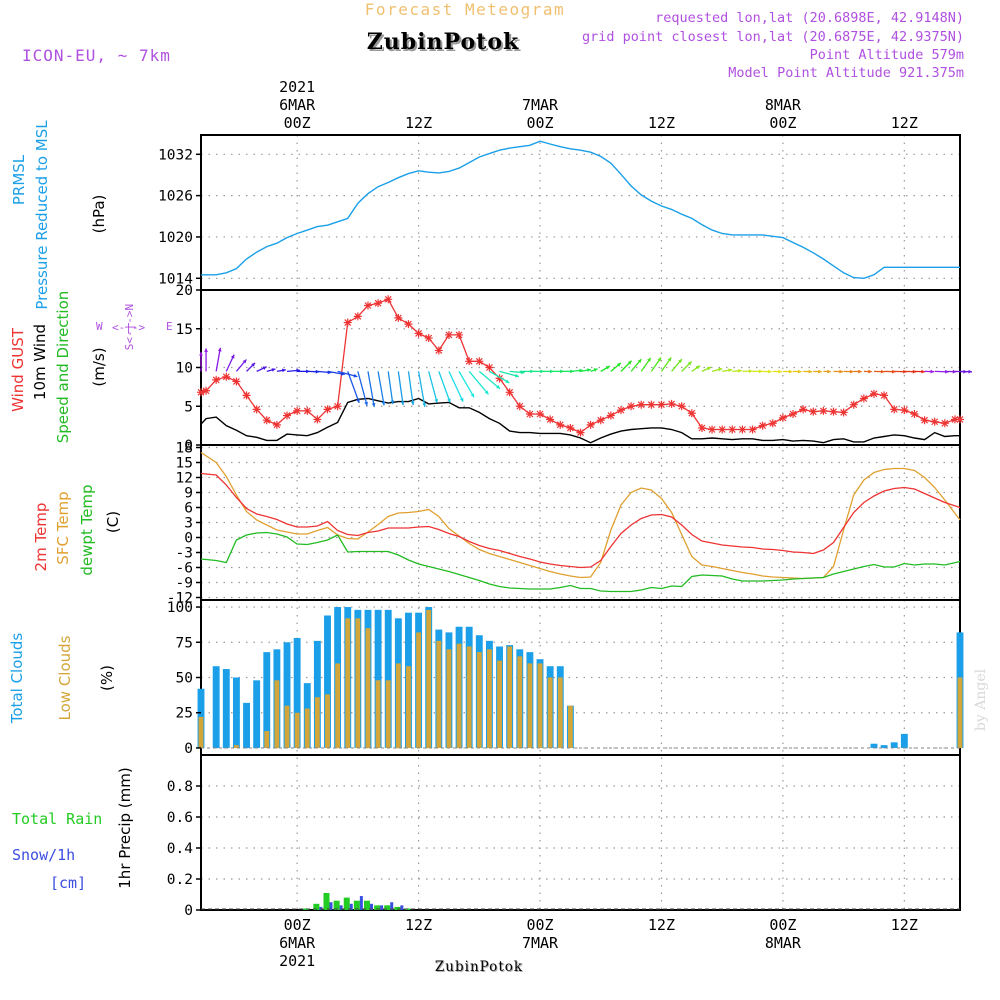 The width and height of the screenshot is (1000, 1000). Describe the element at coordinates (63, 367) in the screenshot. I see `wind-label-direction: Speed and Direction` at that location.